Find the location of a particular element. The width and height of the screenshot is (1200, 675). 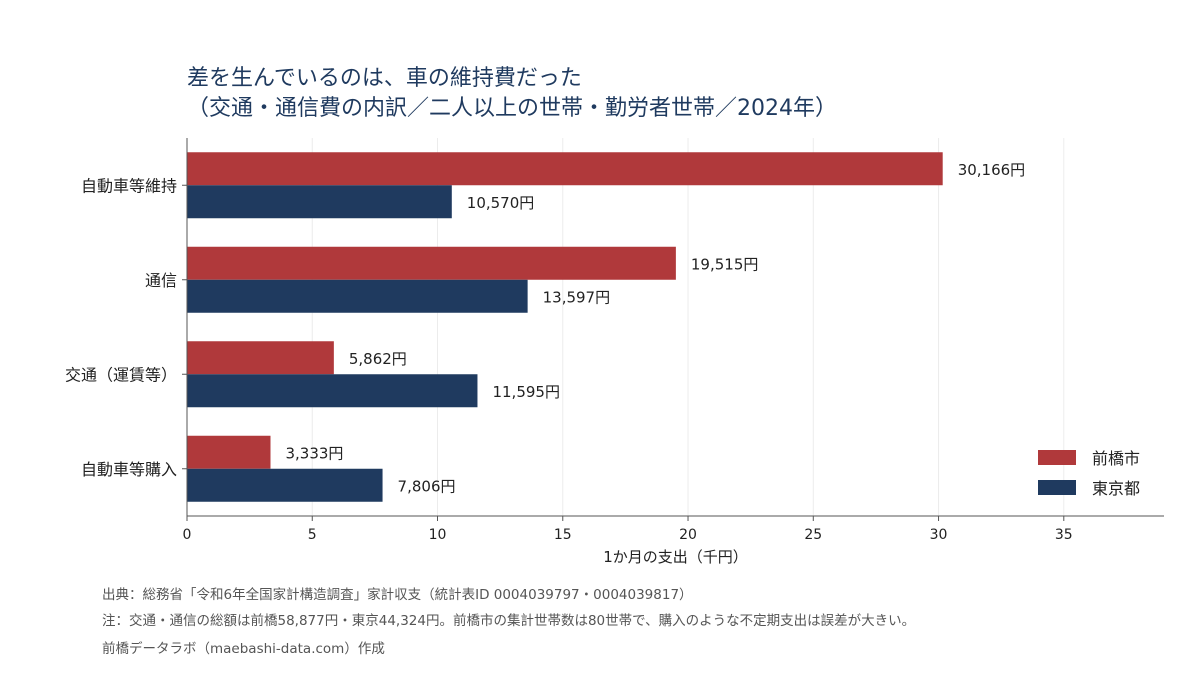

category-label: 交通（運賃等） is located at coordinates (121, 374).